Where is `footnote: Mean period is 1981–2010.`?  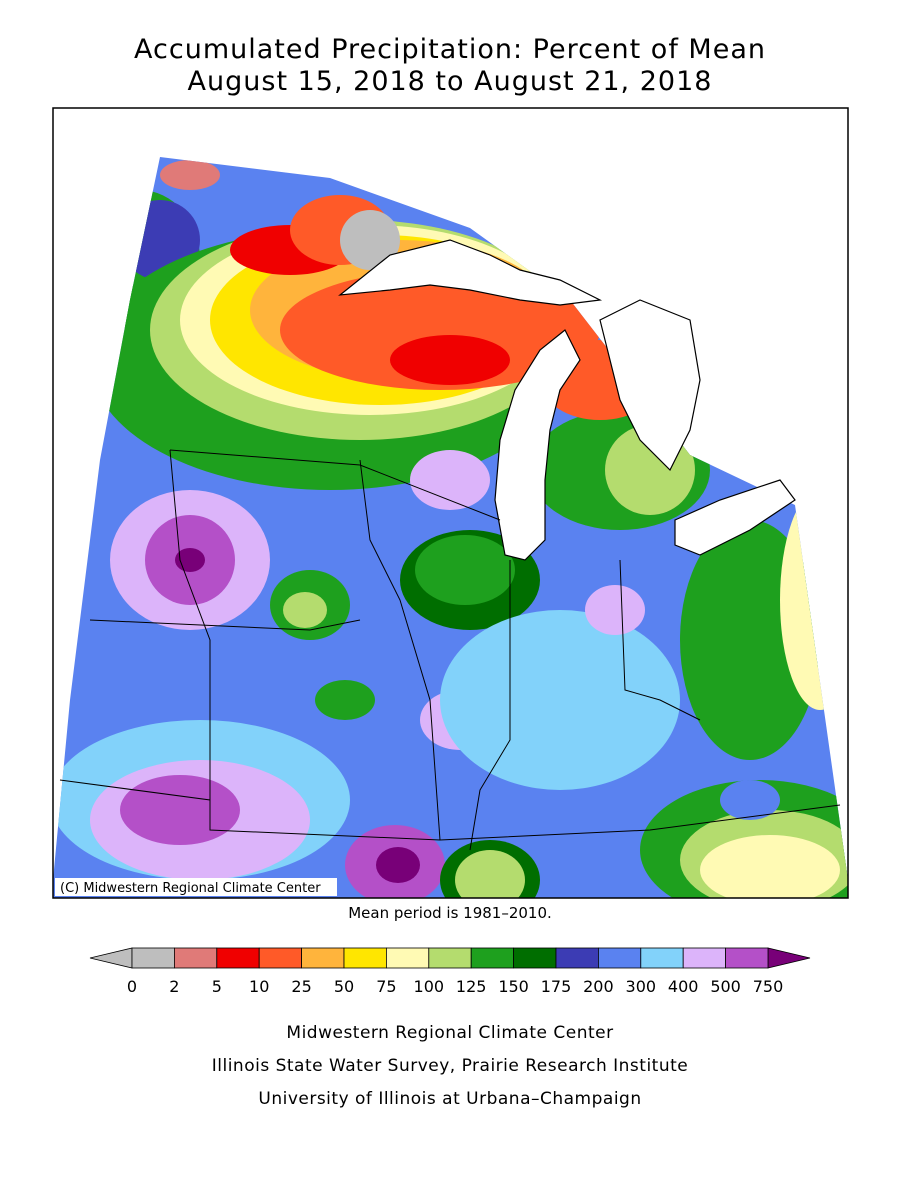 footnote: Mean period is 1981–2010. is located at coordinates (450, 913).